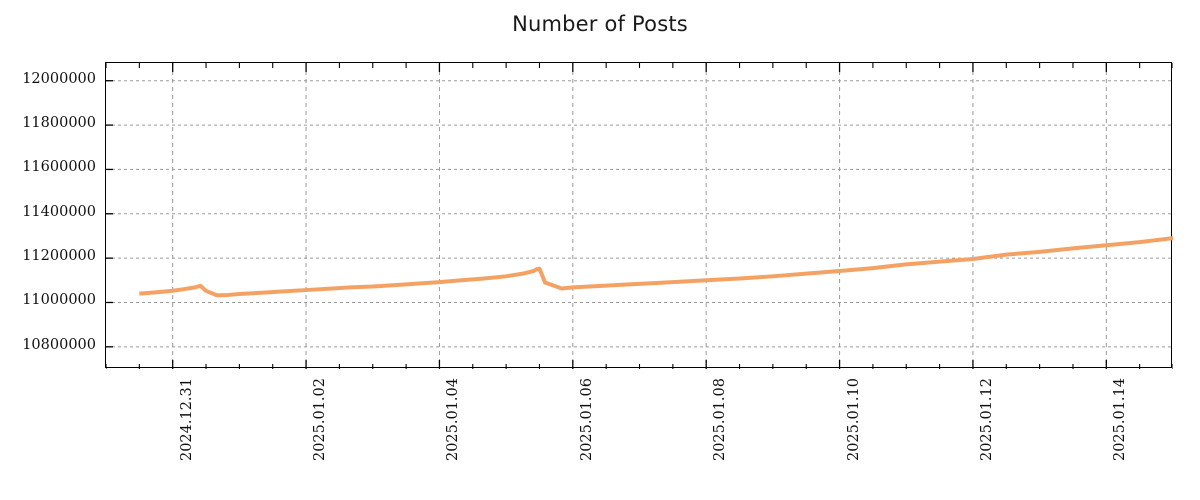  What do you see at coordinates (186, 420) in the screenshot?
I see `x-axis-tick-label: 2024.12.31` at bounding box center [186, 420].